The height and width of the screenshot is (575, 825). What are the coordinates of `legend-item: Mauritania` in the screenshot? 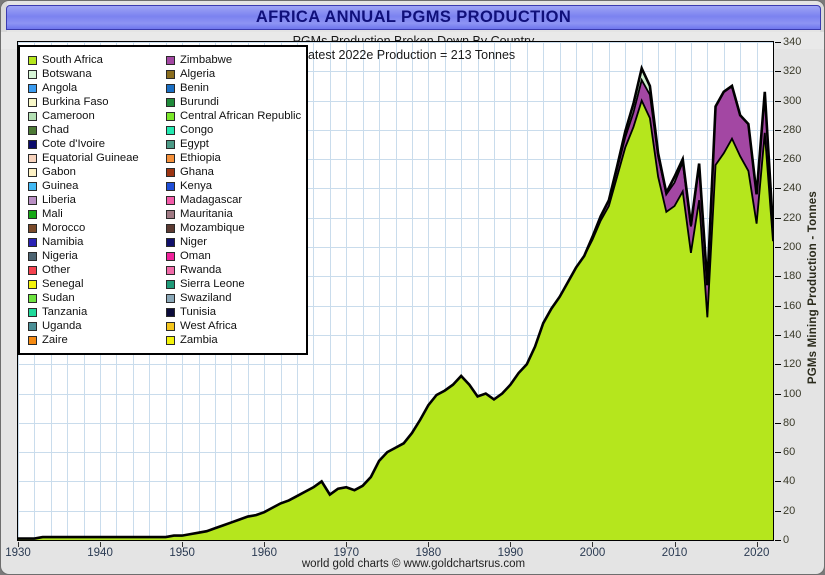 It's located at (233, 214).